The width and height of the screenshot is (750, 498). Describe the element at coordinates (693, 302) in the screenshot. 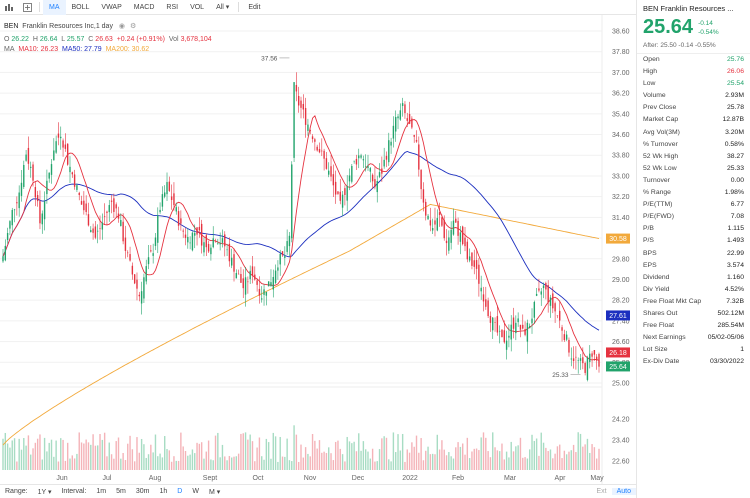

I see `stat-row: Free Float Mkt Cap 7.32B` at that location.